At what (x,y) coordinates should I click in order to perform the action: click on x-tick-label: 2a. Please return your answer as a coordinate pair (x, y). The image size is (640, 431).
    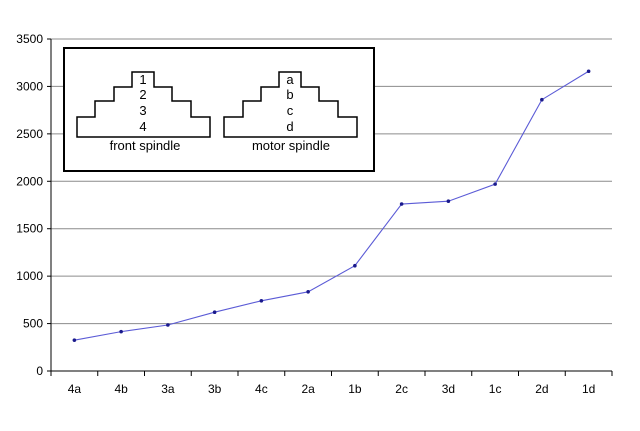
    Looking at the image, I should click on (308, 389).